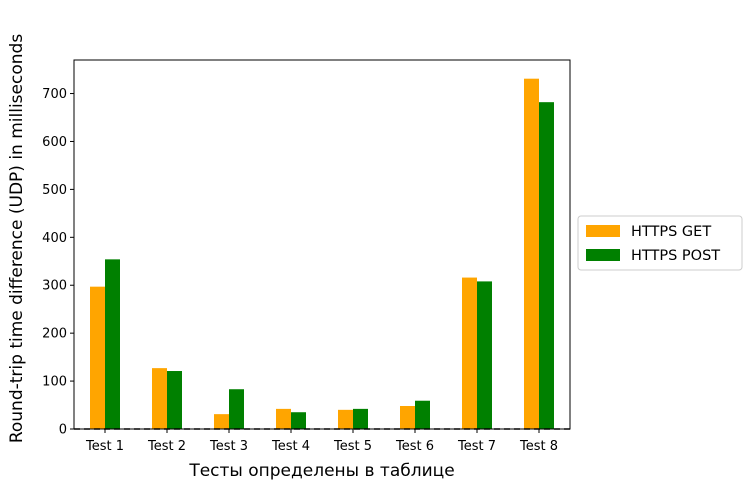 This screenshot has width=750, height=489. What do you see at coordinates (290, 446) in the screenshot?
I see `x-tick-label: Test 4` at bounding box center [290, 446].